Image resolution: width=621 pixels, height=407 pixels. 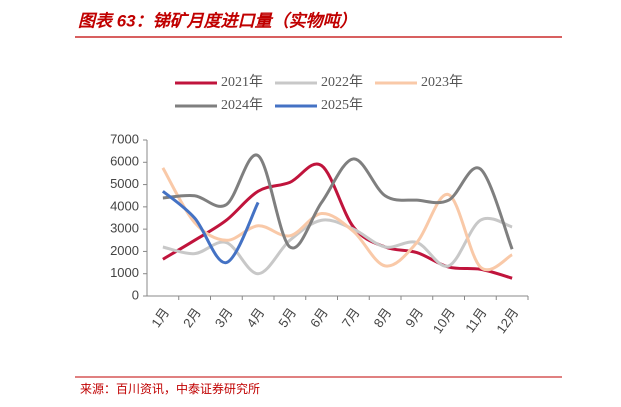 I want to click on y-tick-label: 4000, so click(x=124, y=205).